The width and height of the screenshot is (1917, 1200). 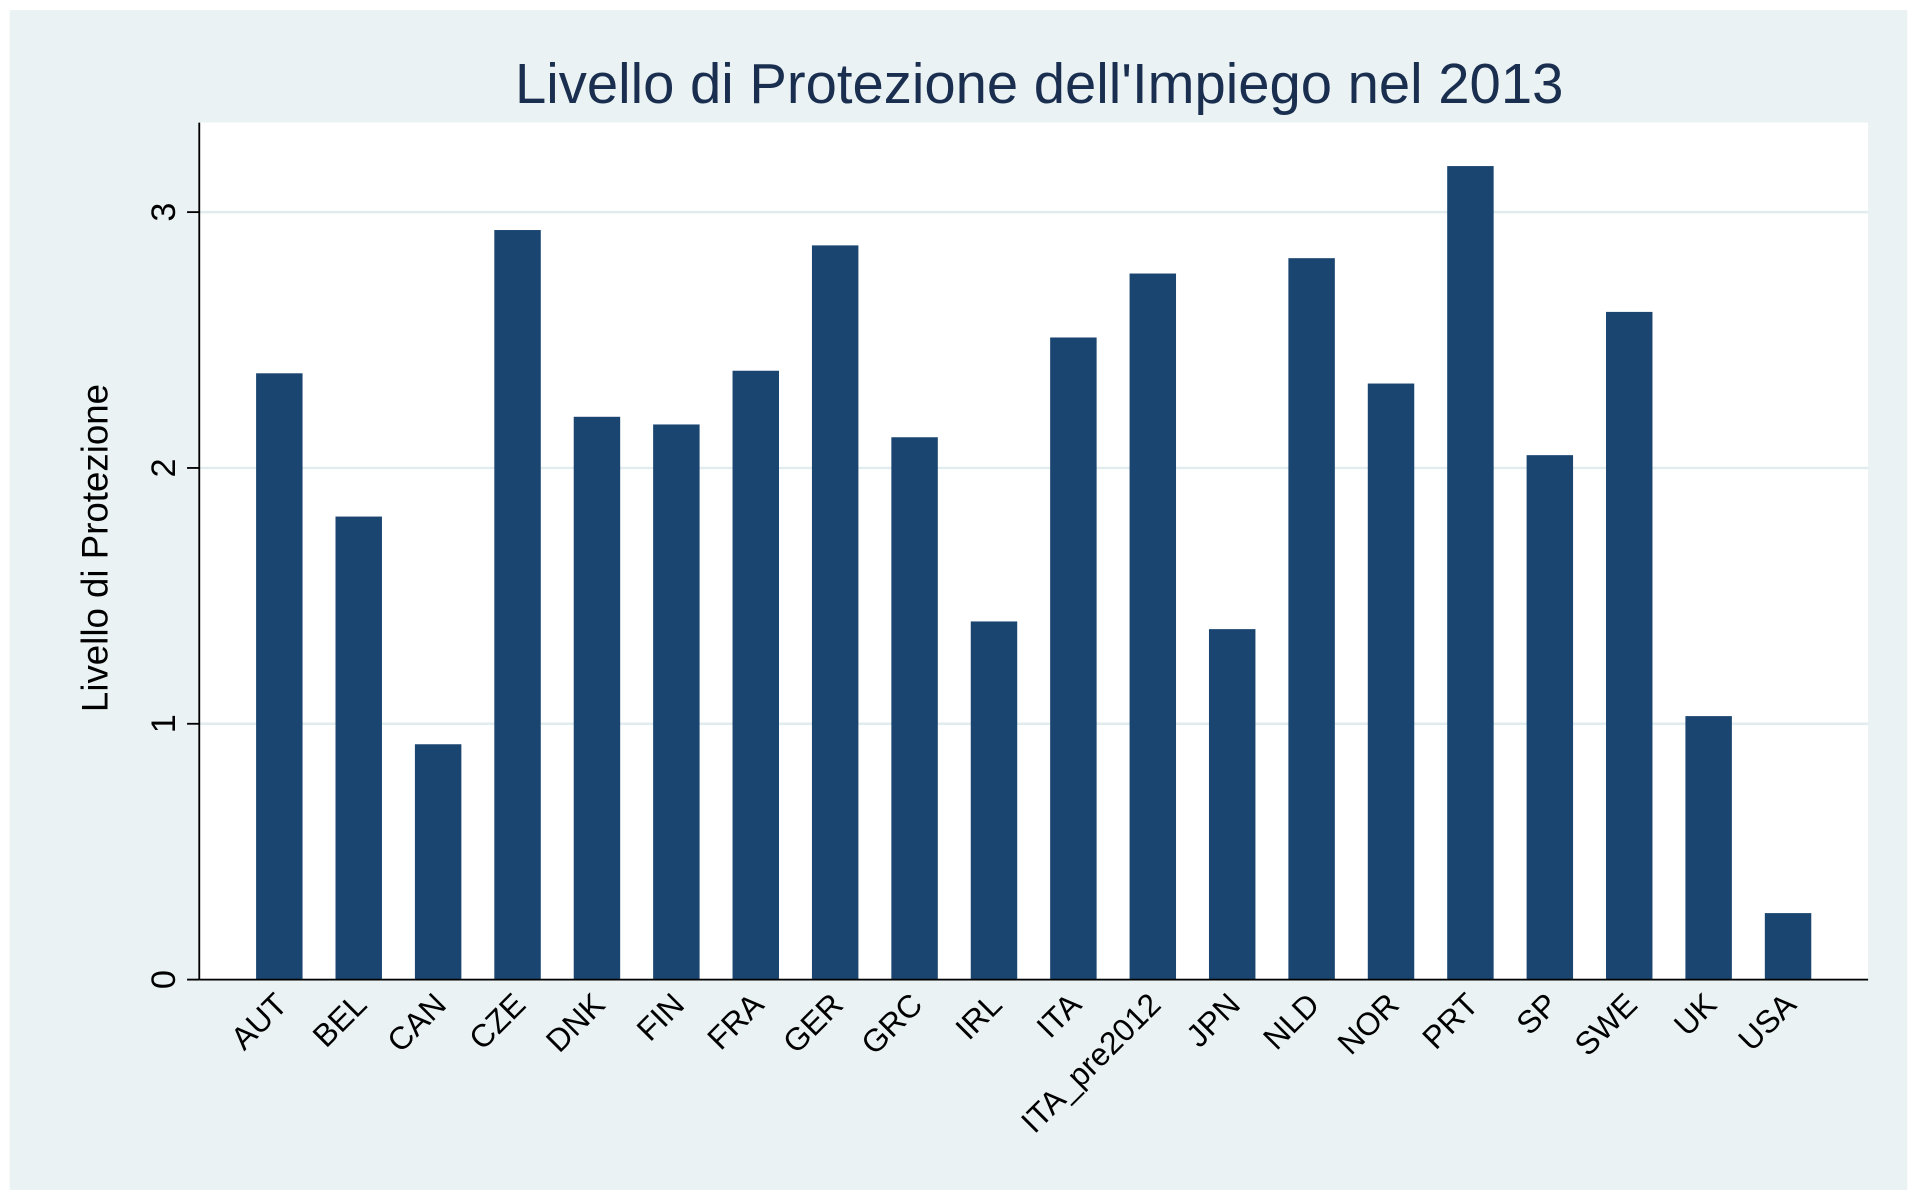 I want to click on y-tick-label: 3, so click(x=164, y=212).